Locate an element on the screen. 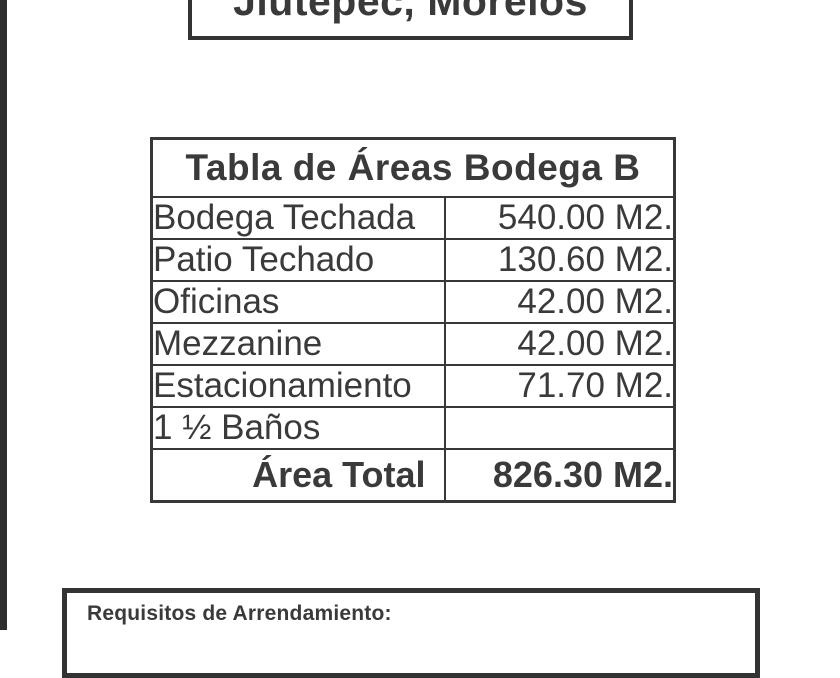 Image resolution: width=840 pixels, height=678 pixels. row-label: Bodega Techada is located at coordinates (298, 218).